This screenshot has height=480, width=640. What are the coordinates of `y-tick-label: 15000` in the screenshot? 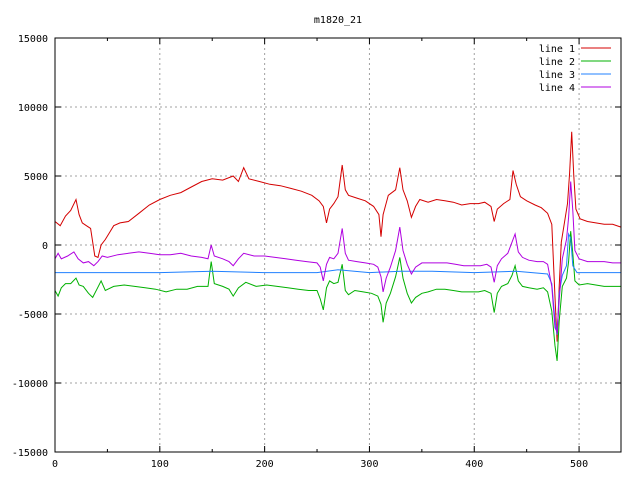 It's located at (33, 39).